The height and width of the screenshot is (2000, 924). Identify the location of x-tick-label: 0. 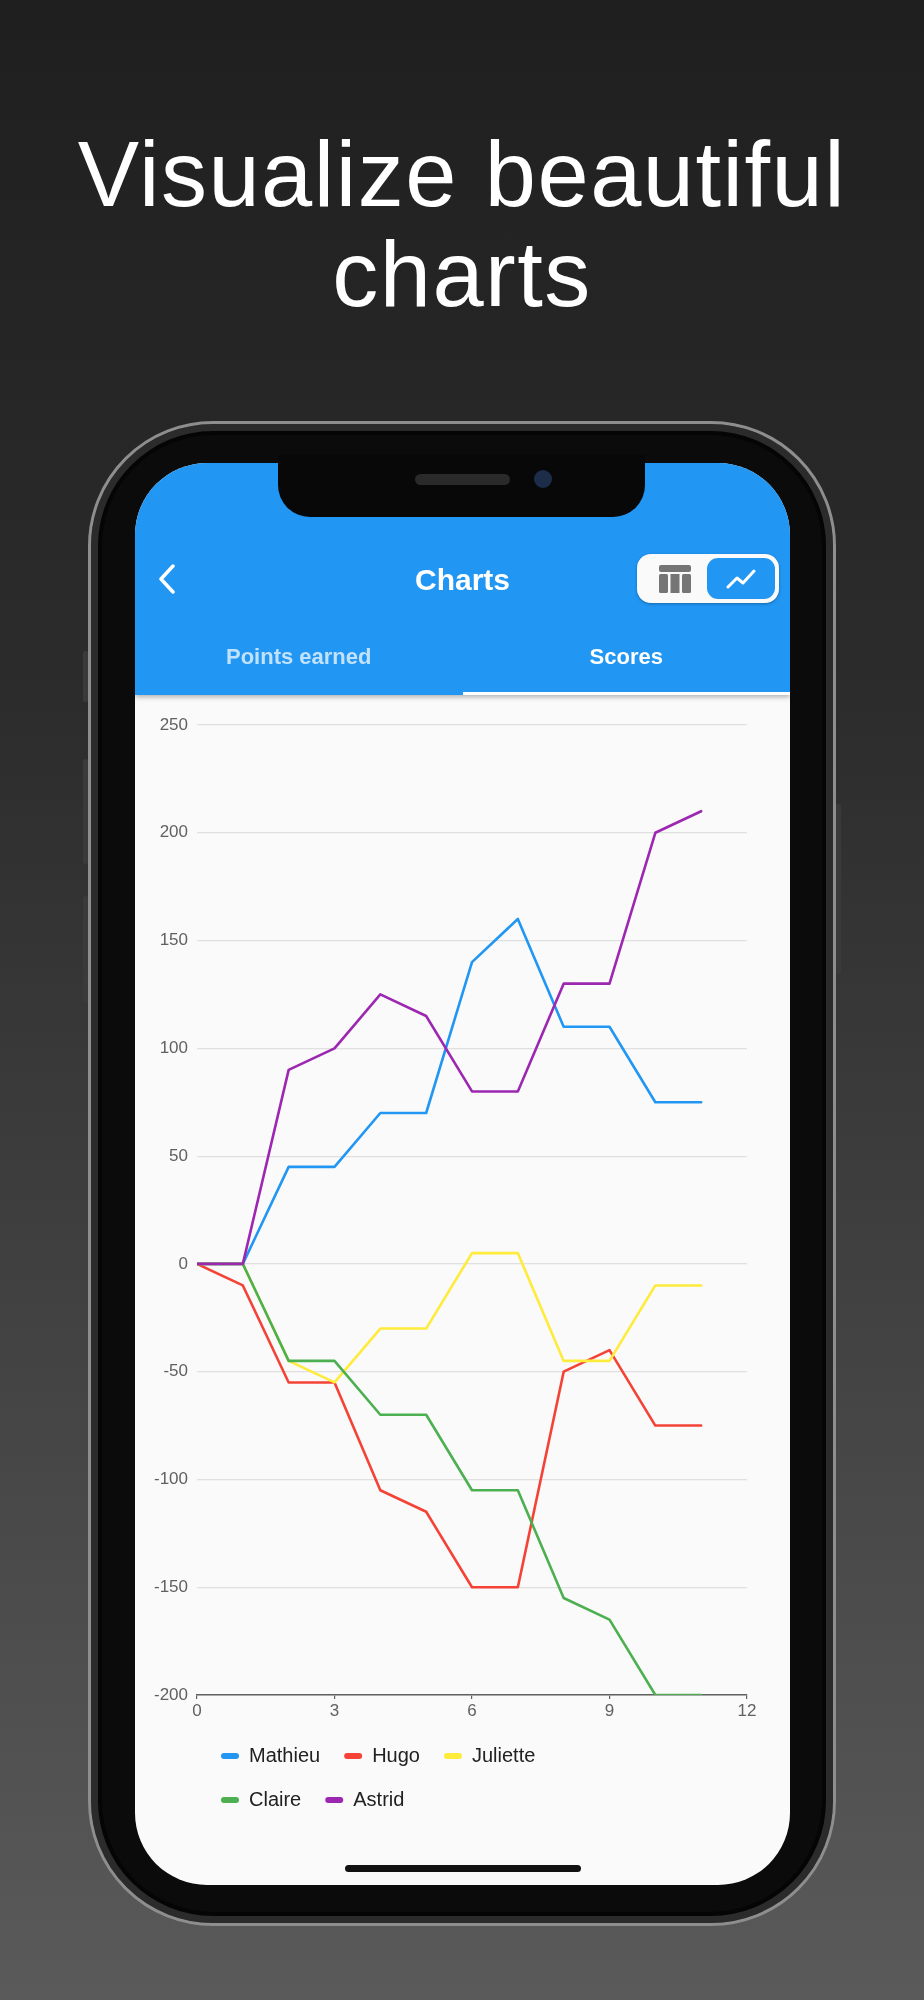
(197, 1711).